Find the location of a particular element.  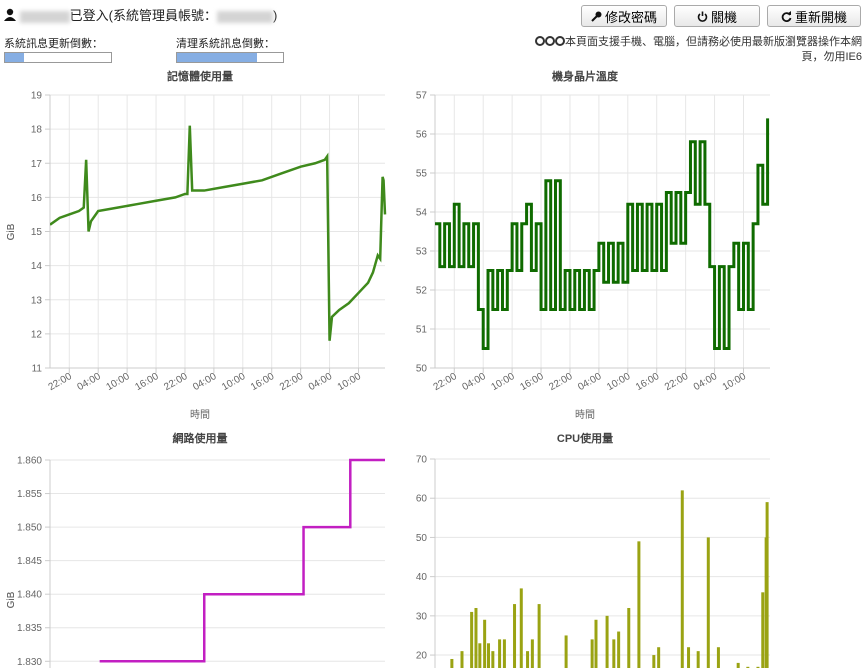

user-icon is located at coordinates (10, 14).